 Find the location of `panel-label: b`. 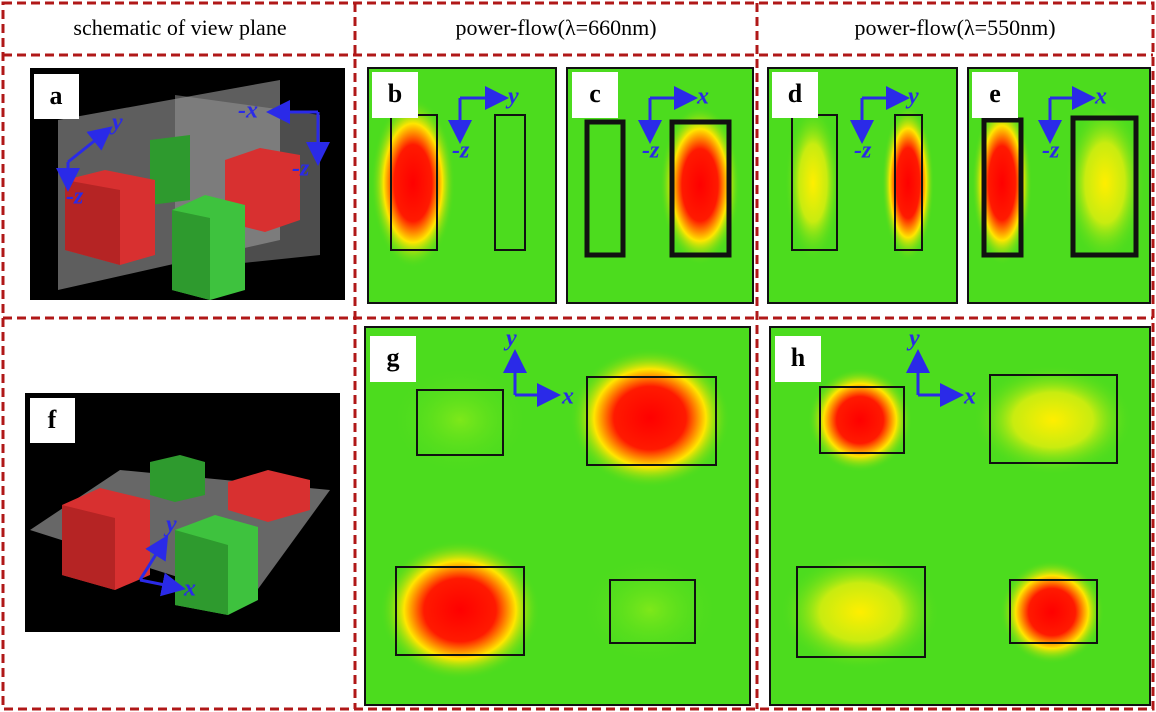

panel-label: b is located at coordinates (395, 93).